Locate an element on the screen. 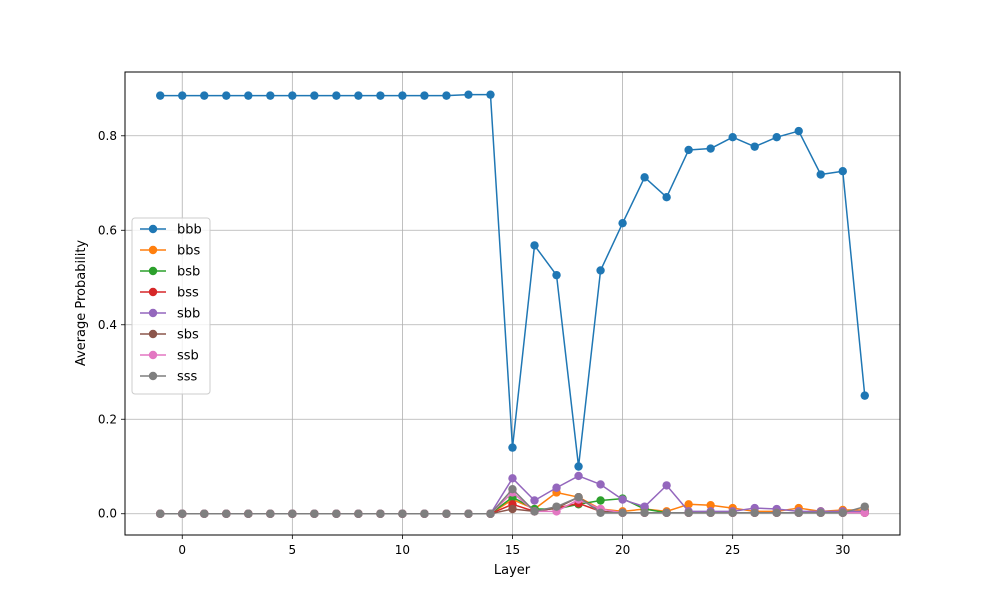 This screenshot has width=1000, height=600. x-tick-label: 15 is located at coordinates (512, 550).